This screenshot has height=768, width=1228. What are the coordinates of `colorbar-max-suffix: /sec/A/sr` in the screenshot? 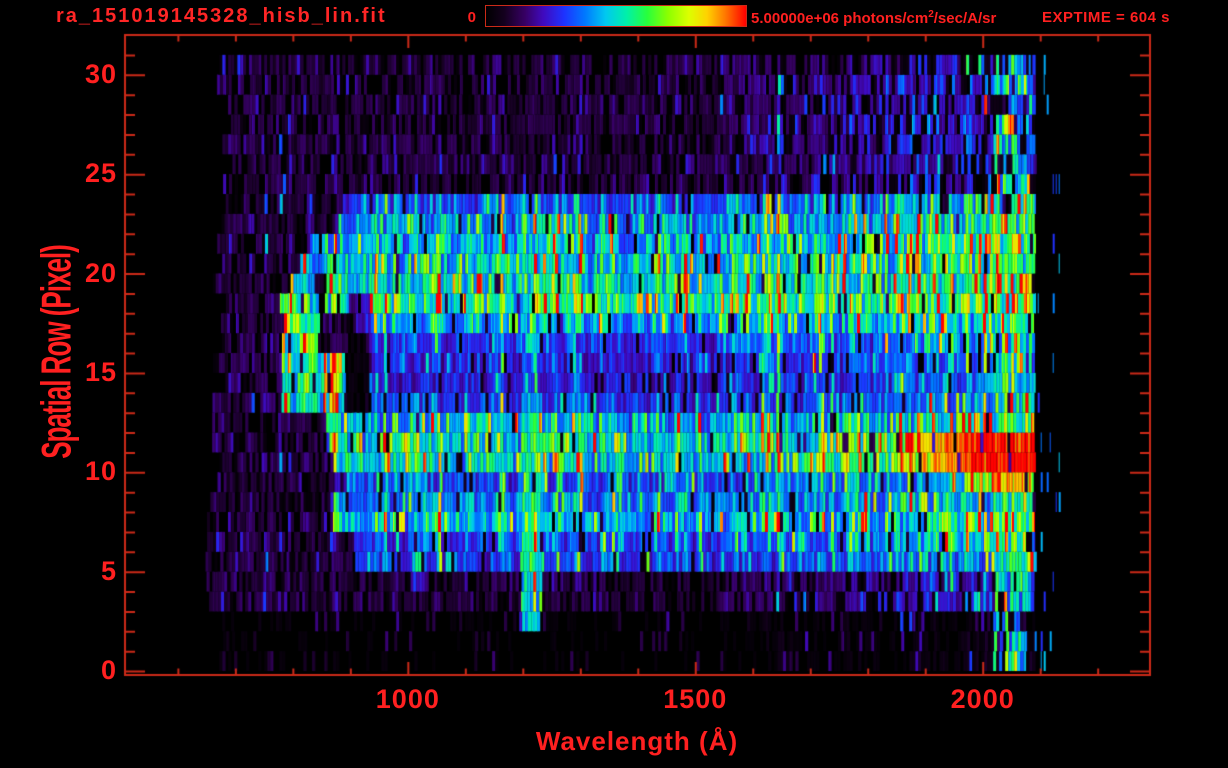 It's located at (965, 18).